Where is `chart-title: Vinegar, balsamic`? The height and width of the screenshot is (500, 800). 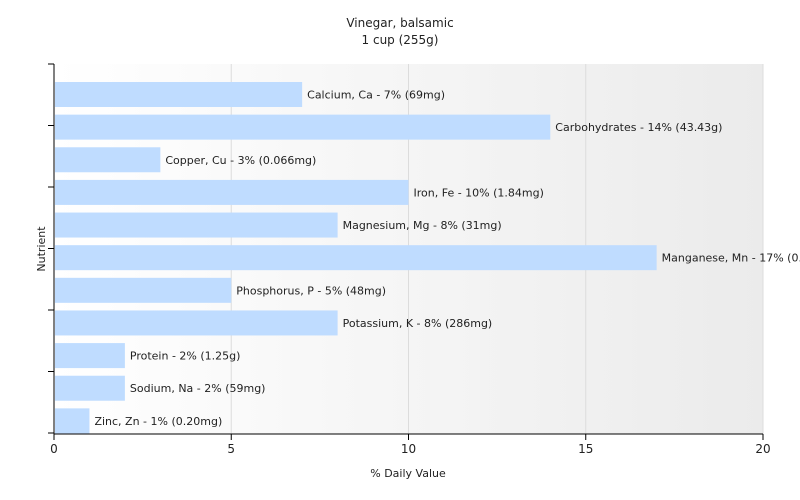 chart-title: Vinegar, balsamic is located at coordinates (399, 23).